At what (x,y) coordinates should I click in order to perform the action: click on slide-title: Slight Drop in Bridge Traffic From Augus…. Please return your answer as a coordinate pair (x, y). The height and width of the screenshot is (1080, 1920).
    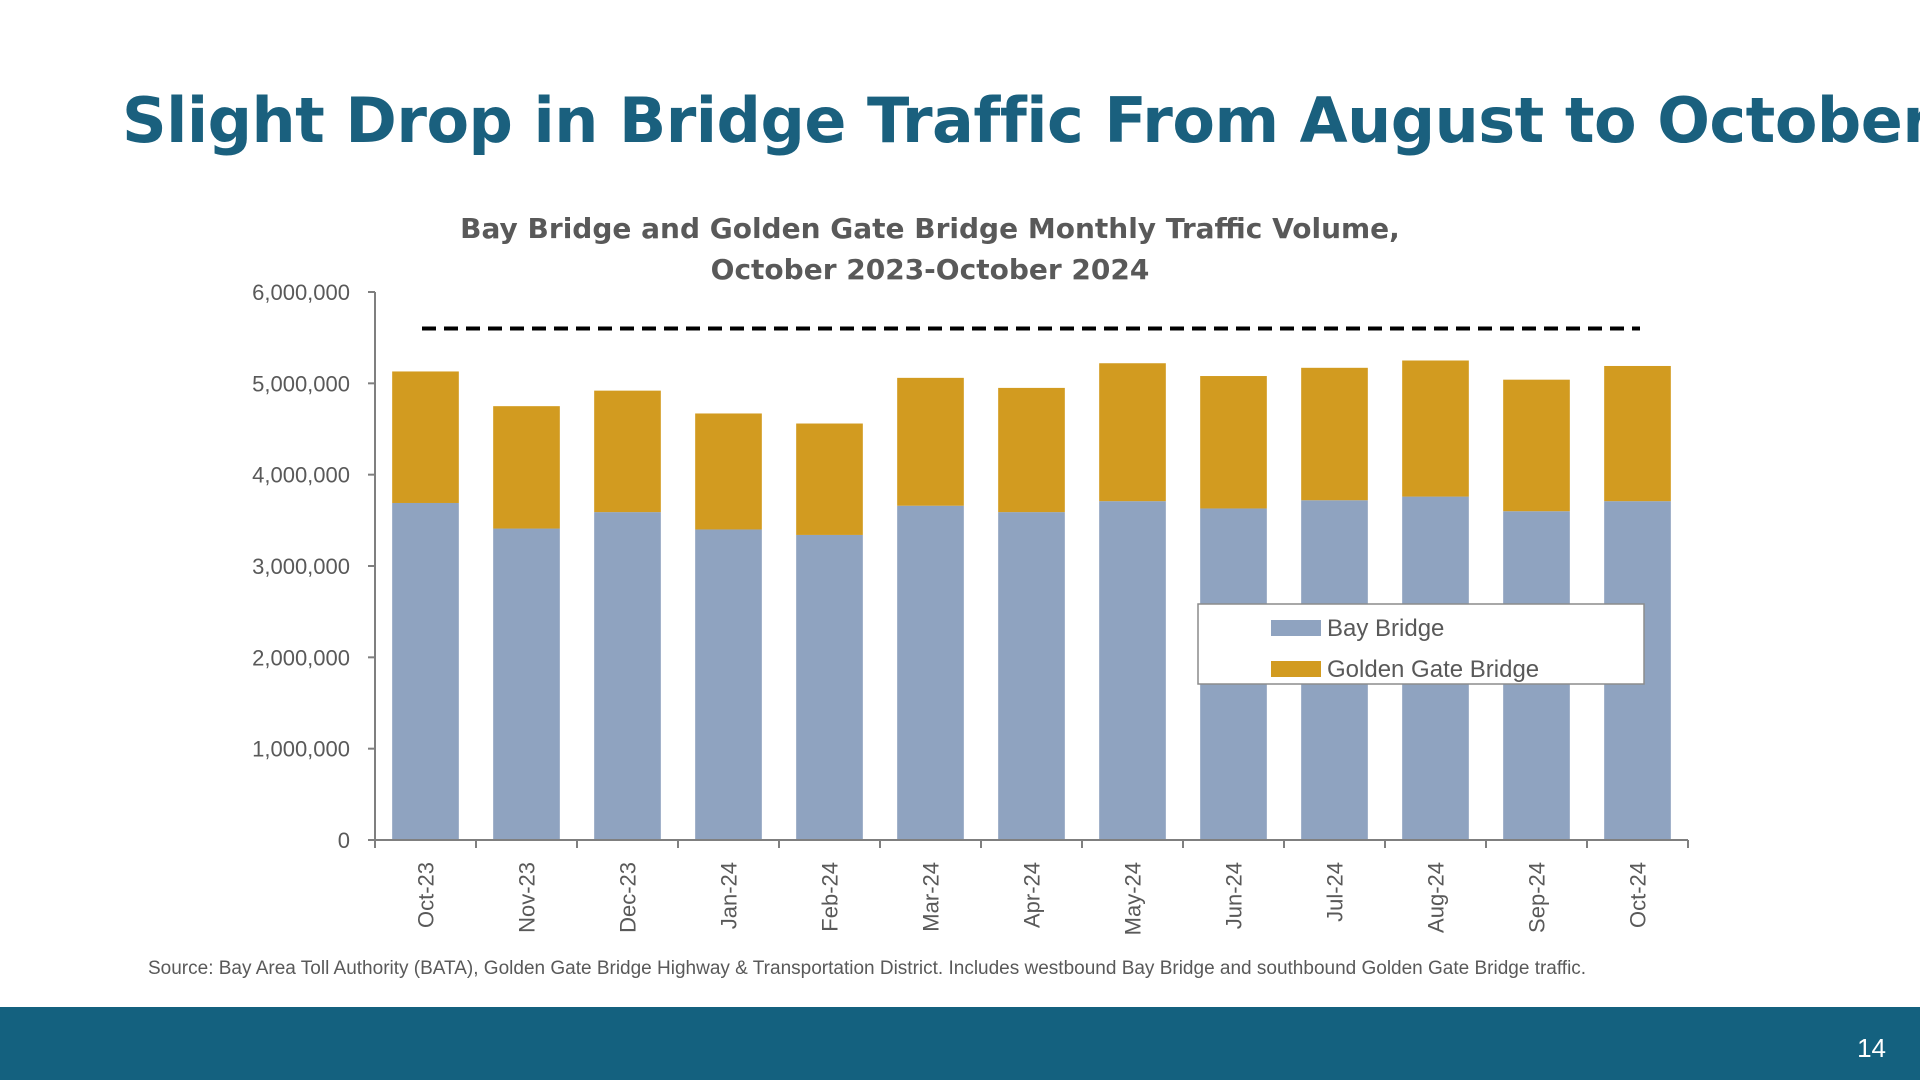
    Looking at the image, I should click on (1021, 120).